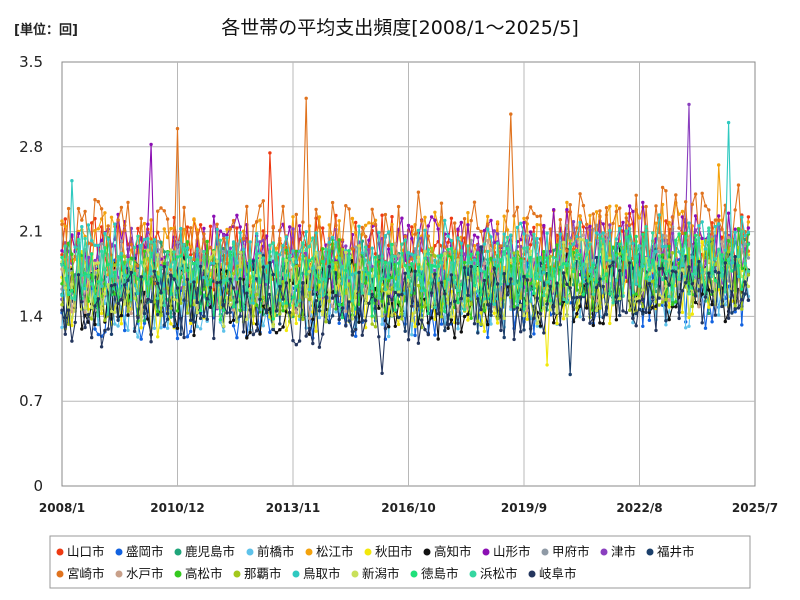 Image resolution: width=800 pixels, height=600 pixels. What do you see at coordinates (46, 30) in the screenshot?
I see `unit-label: [単位：回]` at bounding box center [46, 30].